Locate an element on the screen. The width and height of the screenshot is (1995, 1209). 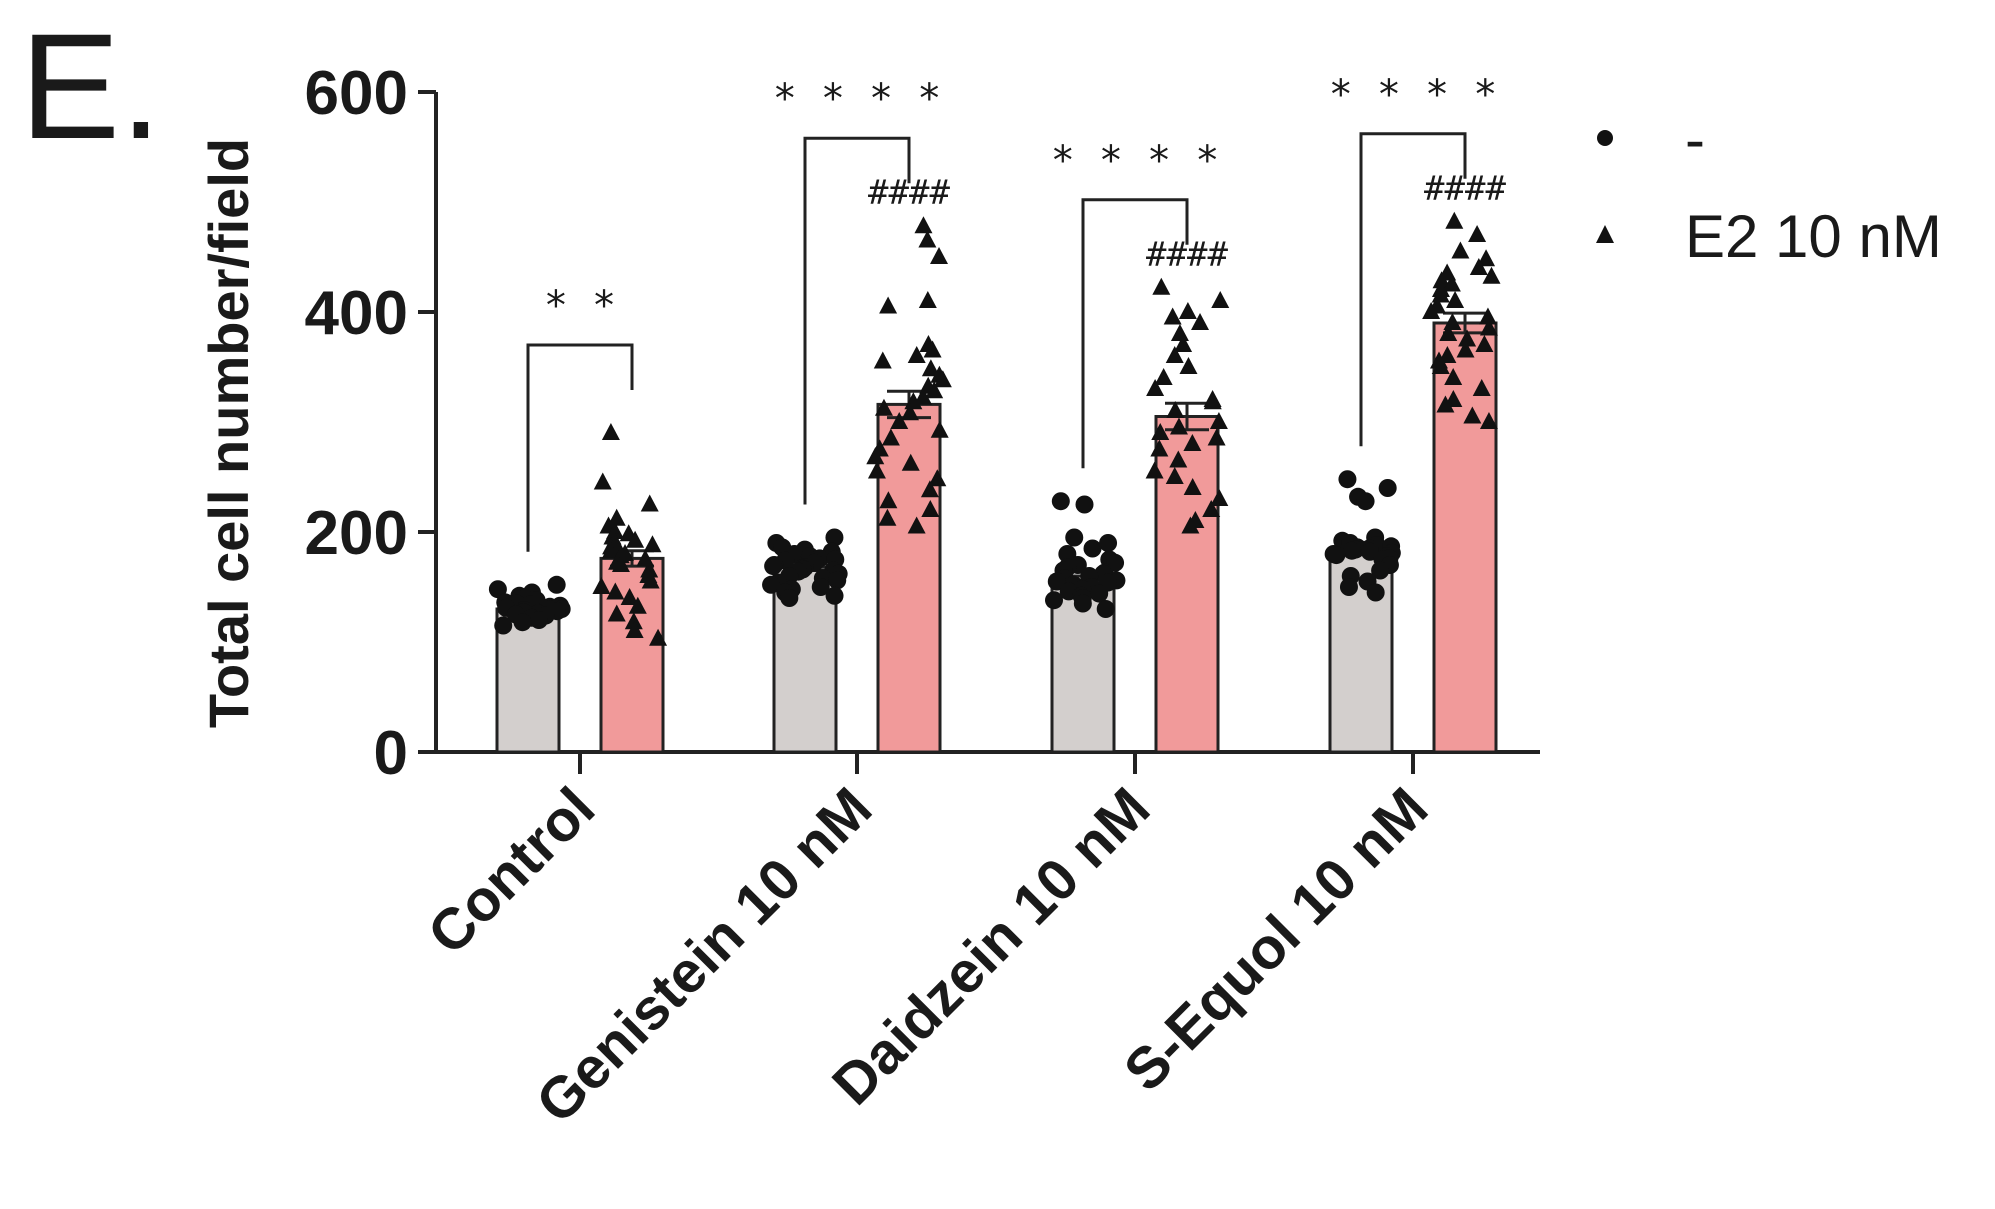
significance-stars: * * is located at coordinates (580, 306).